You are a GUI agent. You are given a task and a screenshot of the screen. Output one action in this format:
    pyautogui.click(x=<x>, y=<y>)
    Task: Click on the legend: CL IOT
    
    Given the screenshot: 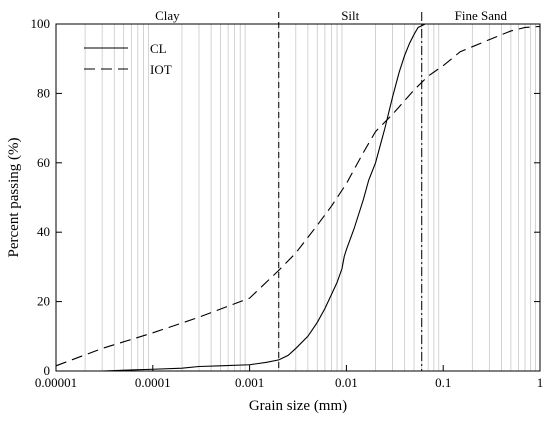 What is the action you would take?
    pyautogui.click(x=128, y=59)
    